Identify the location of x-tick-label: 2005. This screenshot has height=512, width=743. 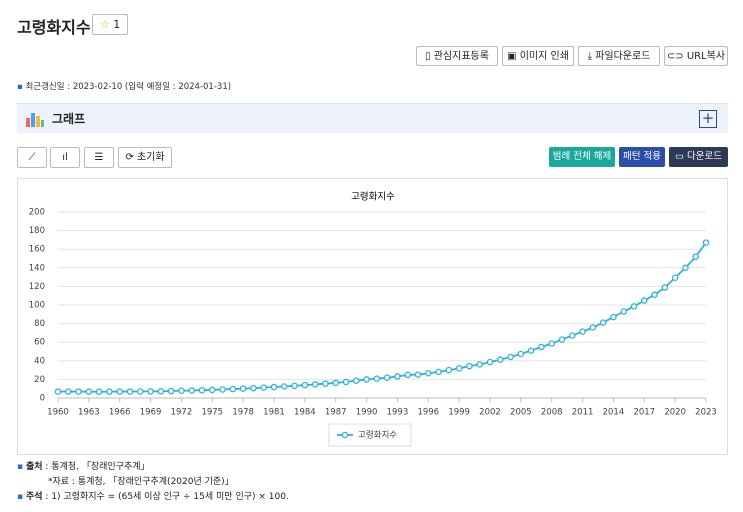
(521, 413).